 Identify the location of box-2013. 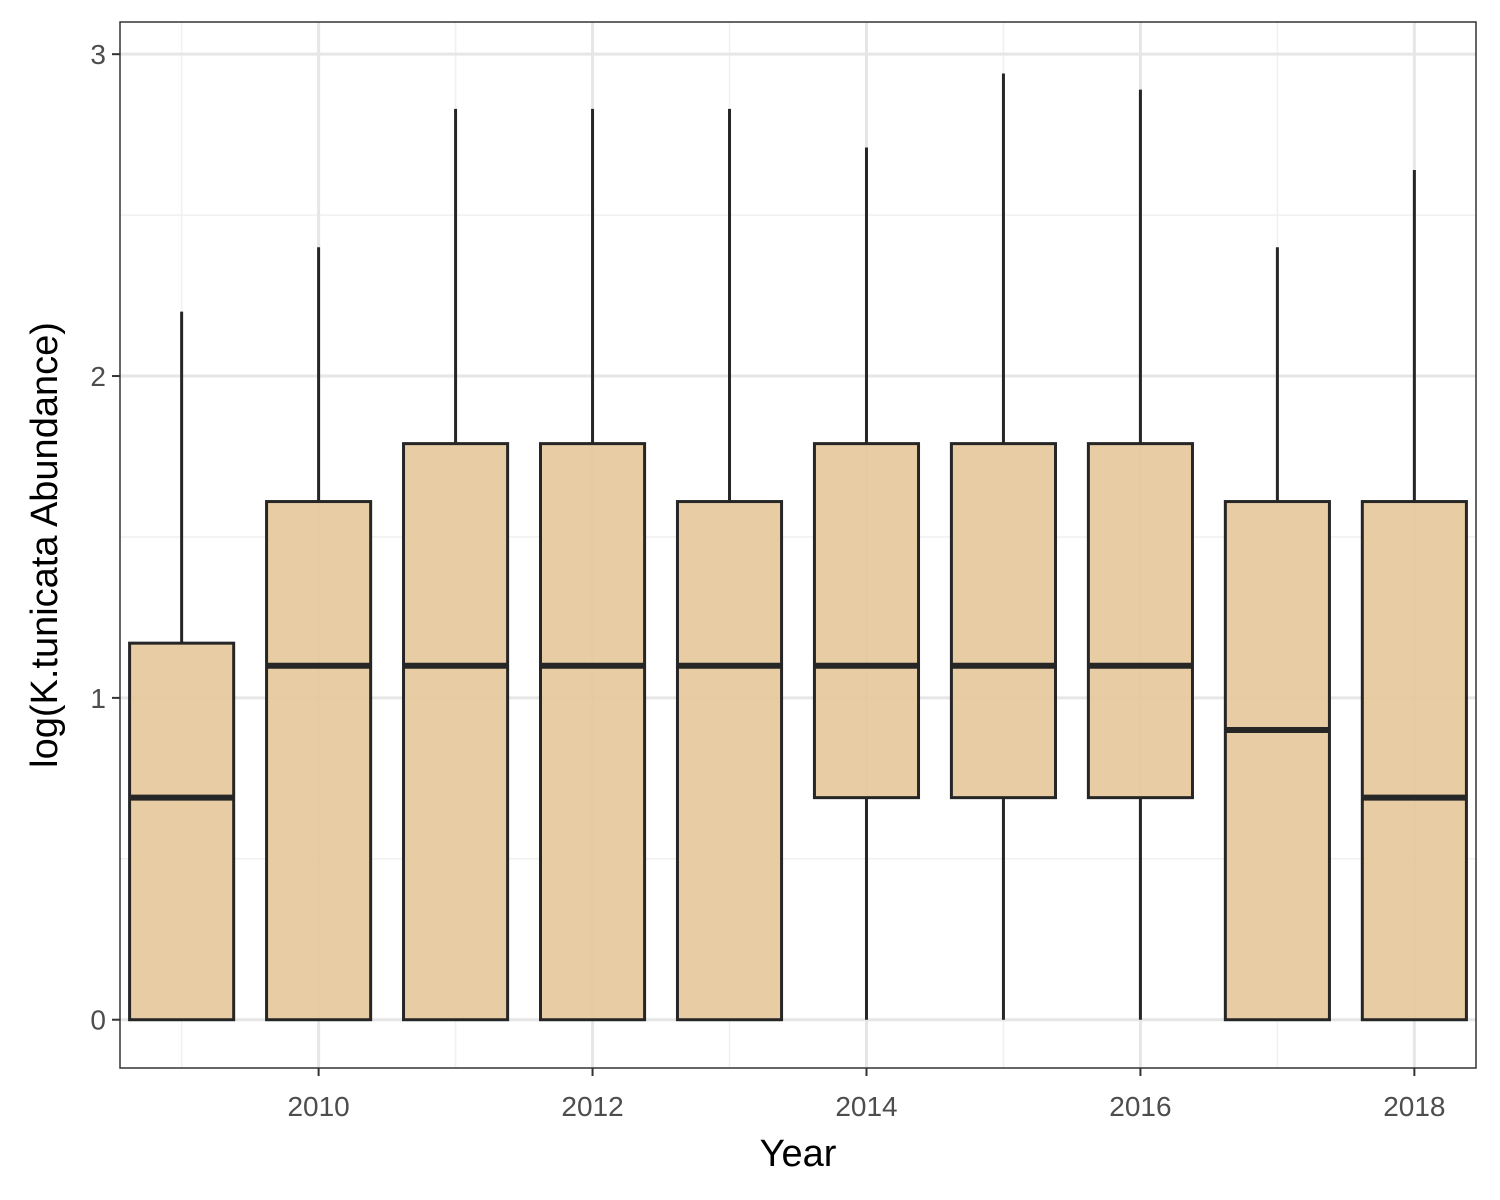
(729, 565).